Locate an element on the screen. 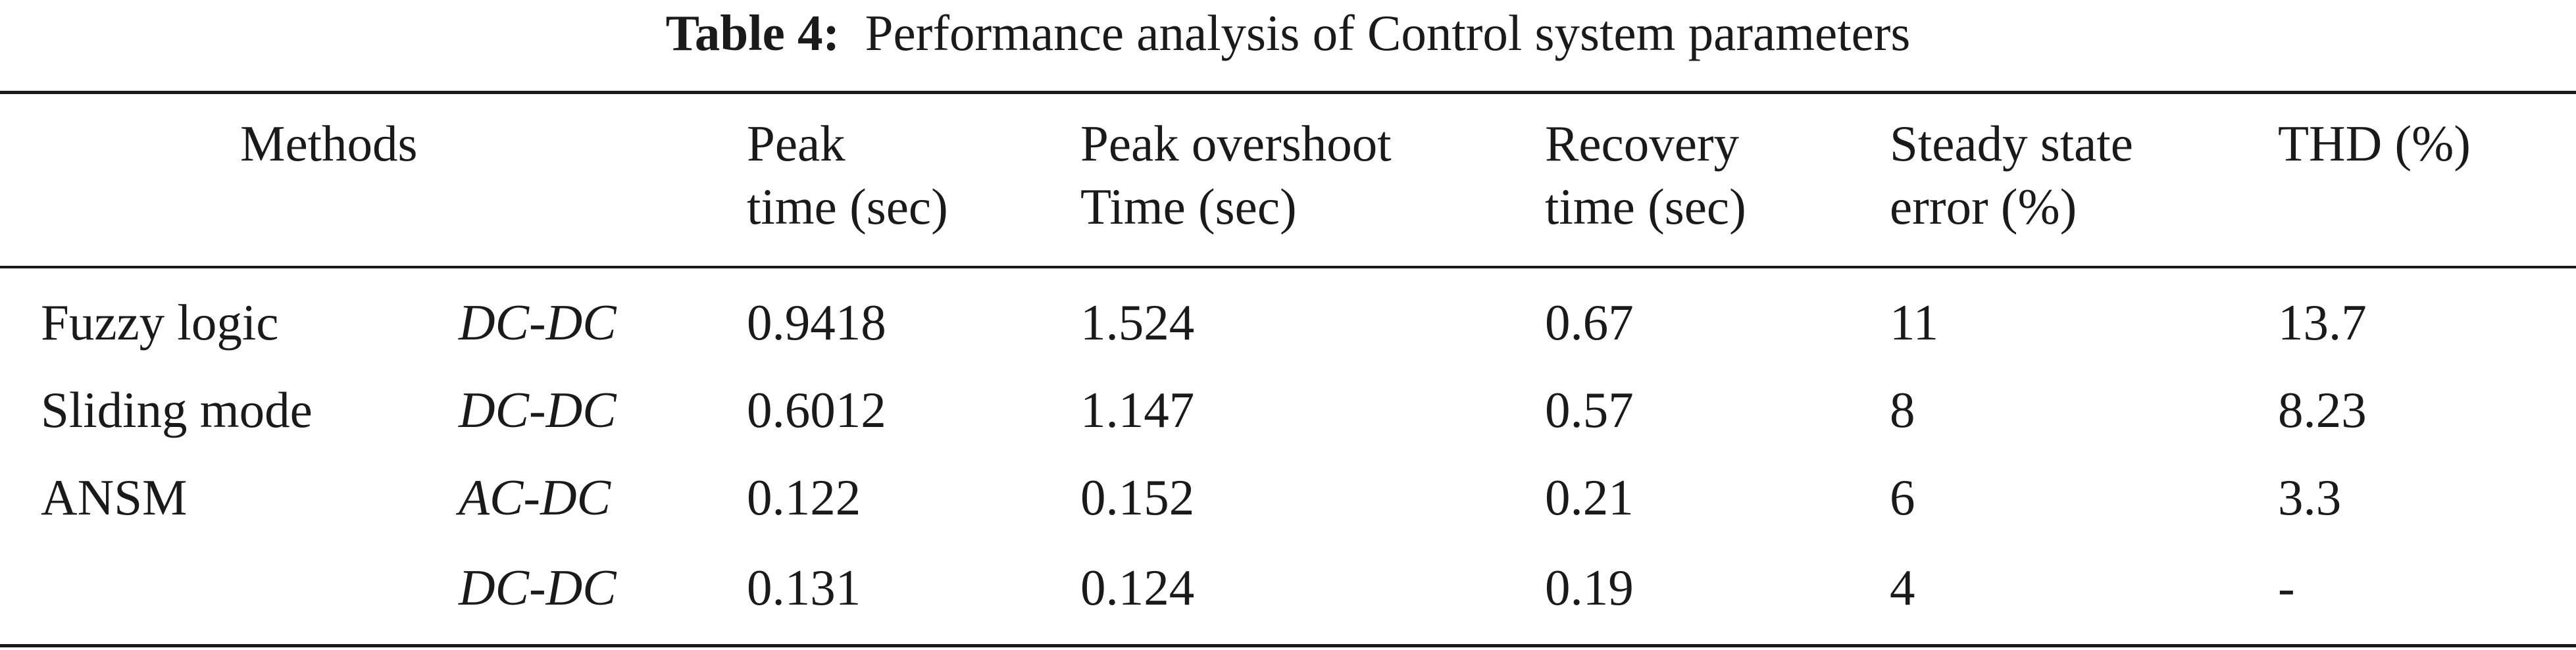  row-fuzzy-steady-state: 11 is located at coordinates (1914, 322).